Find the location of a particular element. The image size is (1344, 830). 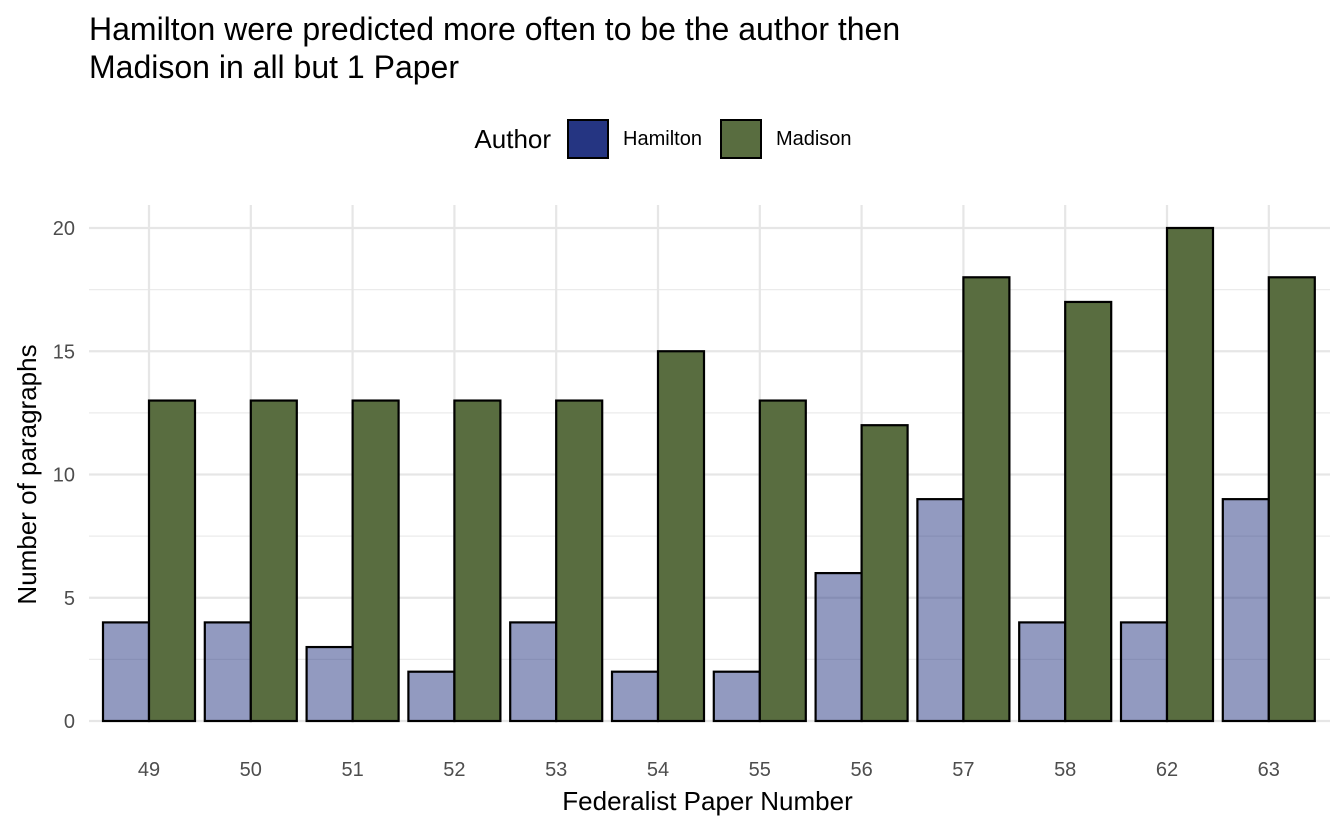

x-tick-label: 50 is located at coordinates (251, 770).